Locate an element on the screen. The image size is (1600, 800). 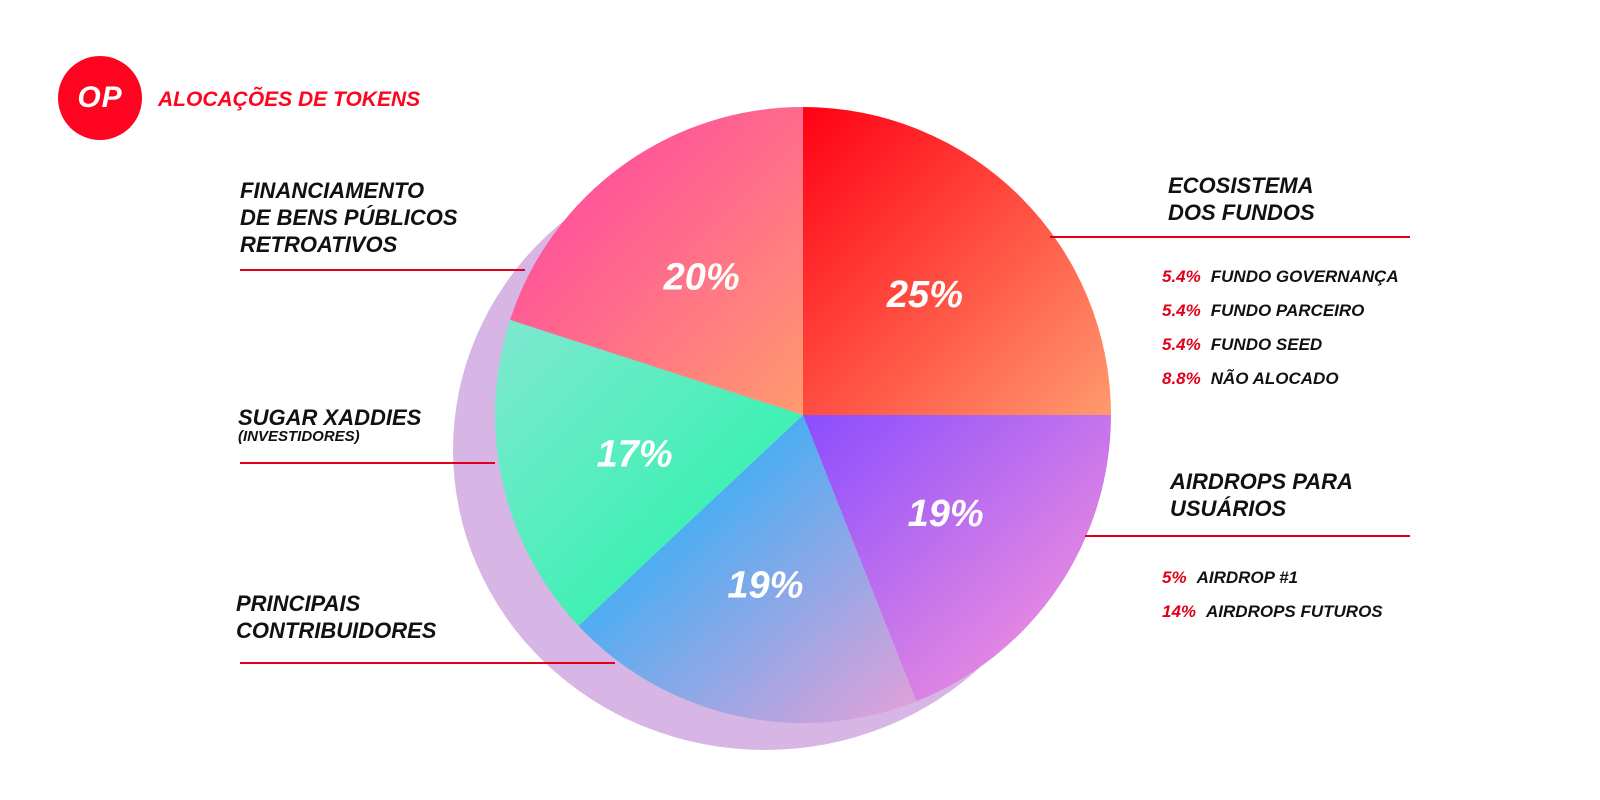
label-airdrops: AIRDROPS PARA USUÁRIOS is located at coordinates (1261, 495).